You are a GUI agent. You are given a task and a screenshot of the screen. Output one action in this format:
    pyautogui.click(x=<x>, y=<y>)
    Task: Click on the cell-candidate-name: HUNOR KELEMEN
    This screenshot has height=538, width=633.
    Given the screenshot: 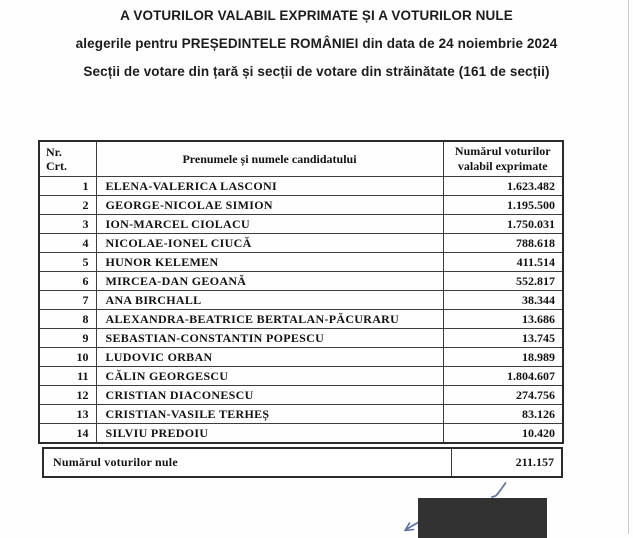 What is the action you would take?
    pyautogui.click(x=269, y=262)
    